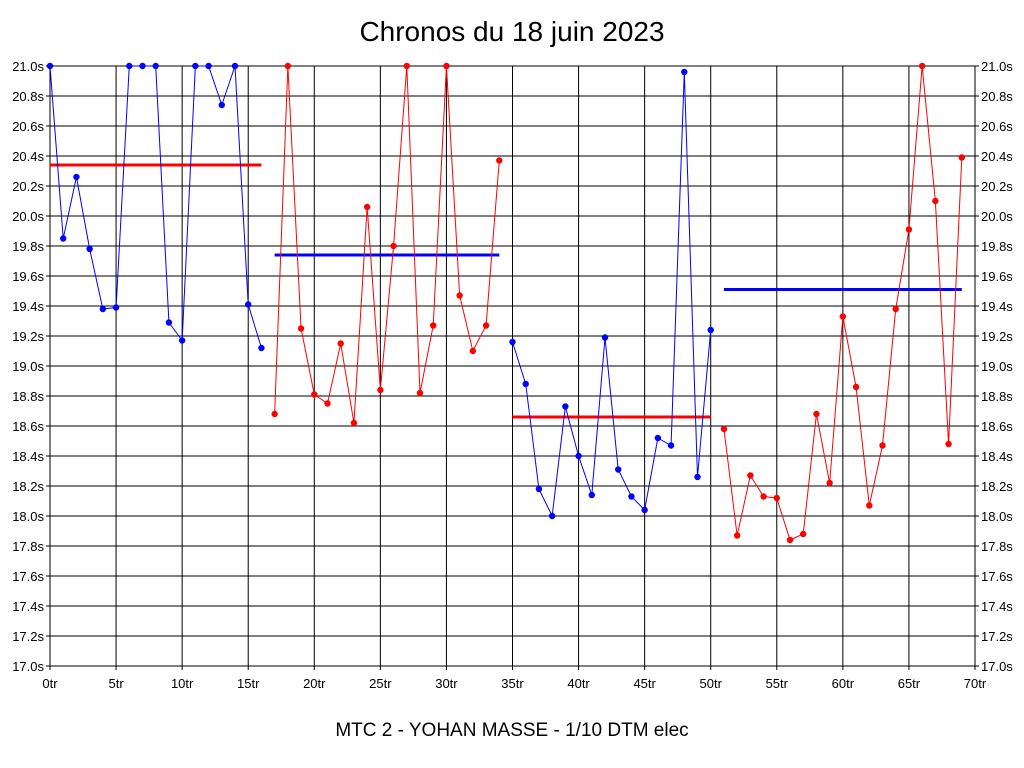 Image resolution: width=1024 pixels, height=768 pixels. I want to click on y-tick-label-right: 20.6s, so click(997, 126).